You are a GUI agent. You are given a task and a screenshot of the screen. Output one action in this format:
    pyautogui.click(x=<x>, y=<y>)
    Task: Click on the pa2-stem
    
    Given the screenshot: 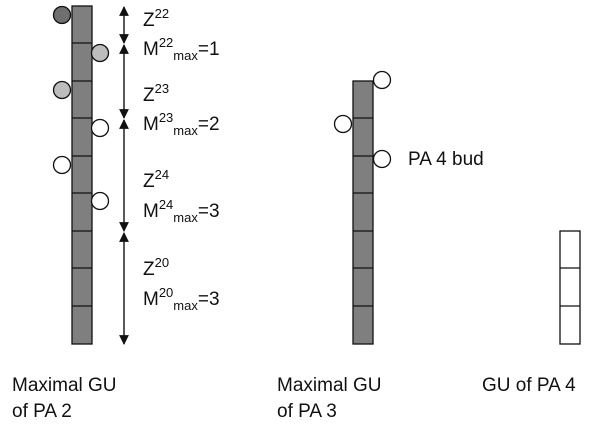 What is the action you would take?
    pyautogui.click(x=82, y=175)
    